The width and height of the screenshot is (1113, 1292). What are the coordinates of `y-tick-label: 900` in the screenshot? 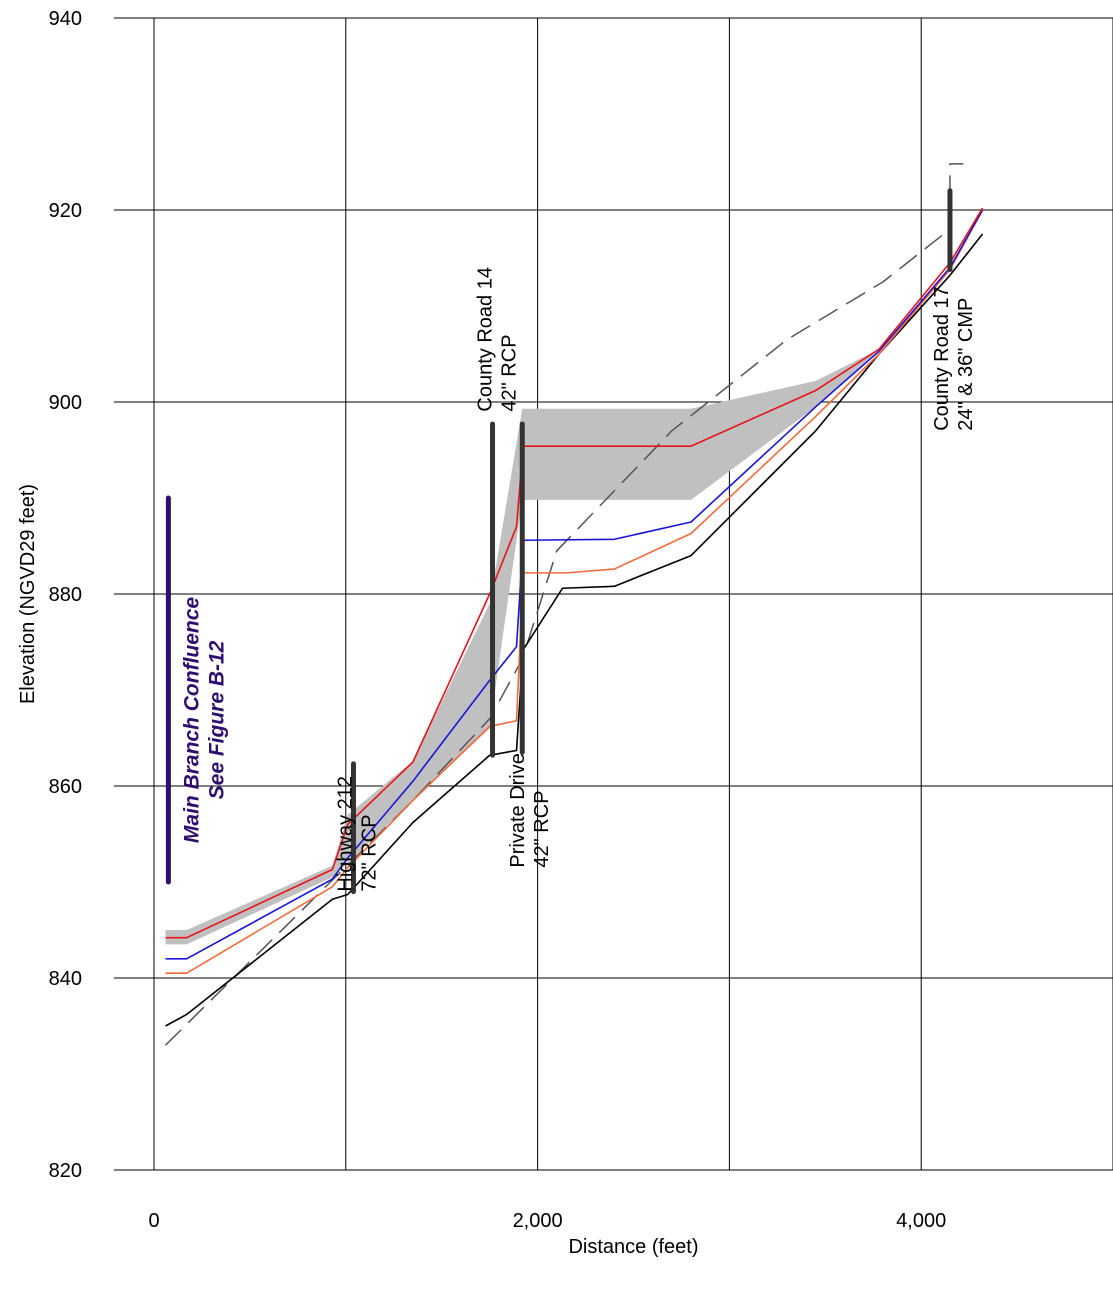 It's located at (65, 403).